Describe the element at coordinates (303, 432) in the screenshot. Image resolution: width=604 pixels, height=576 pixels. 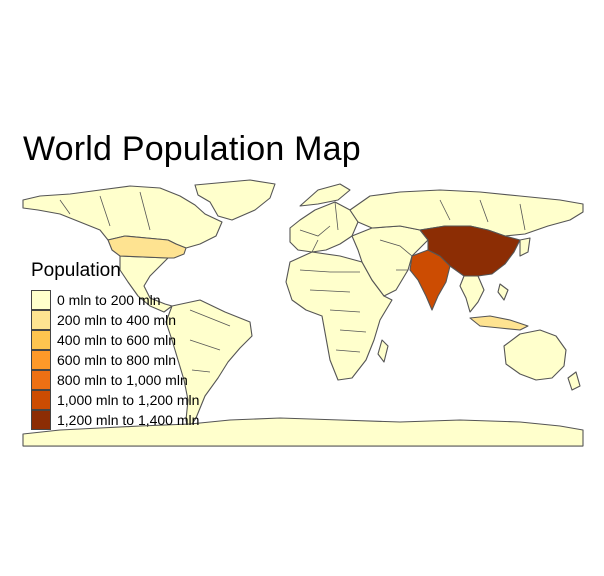
I see `region-antarctica: Antarctica` at that location.